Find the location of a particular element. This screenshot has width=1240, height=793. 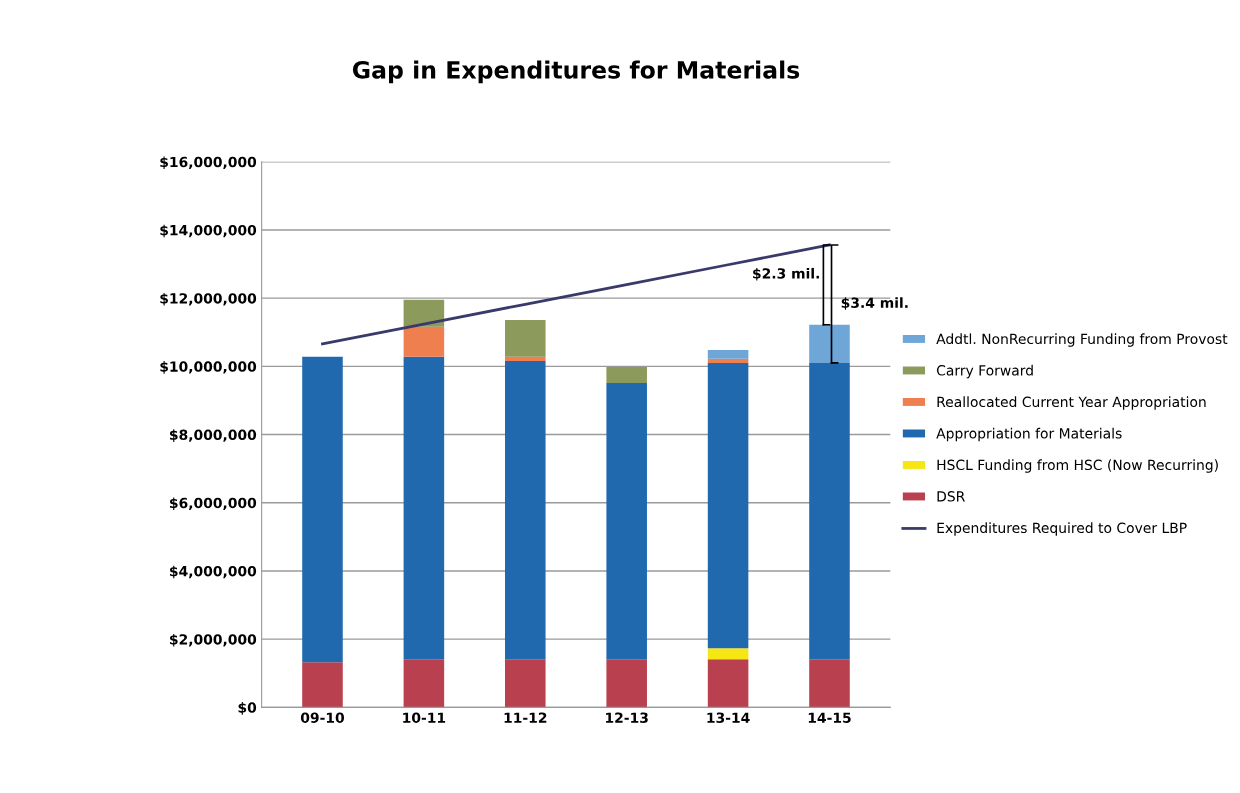

x-tick-label: 14-15 is located at coordinates (829, 717).